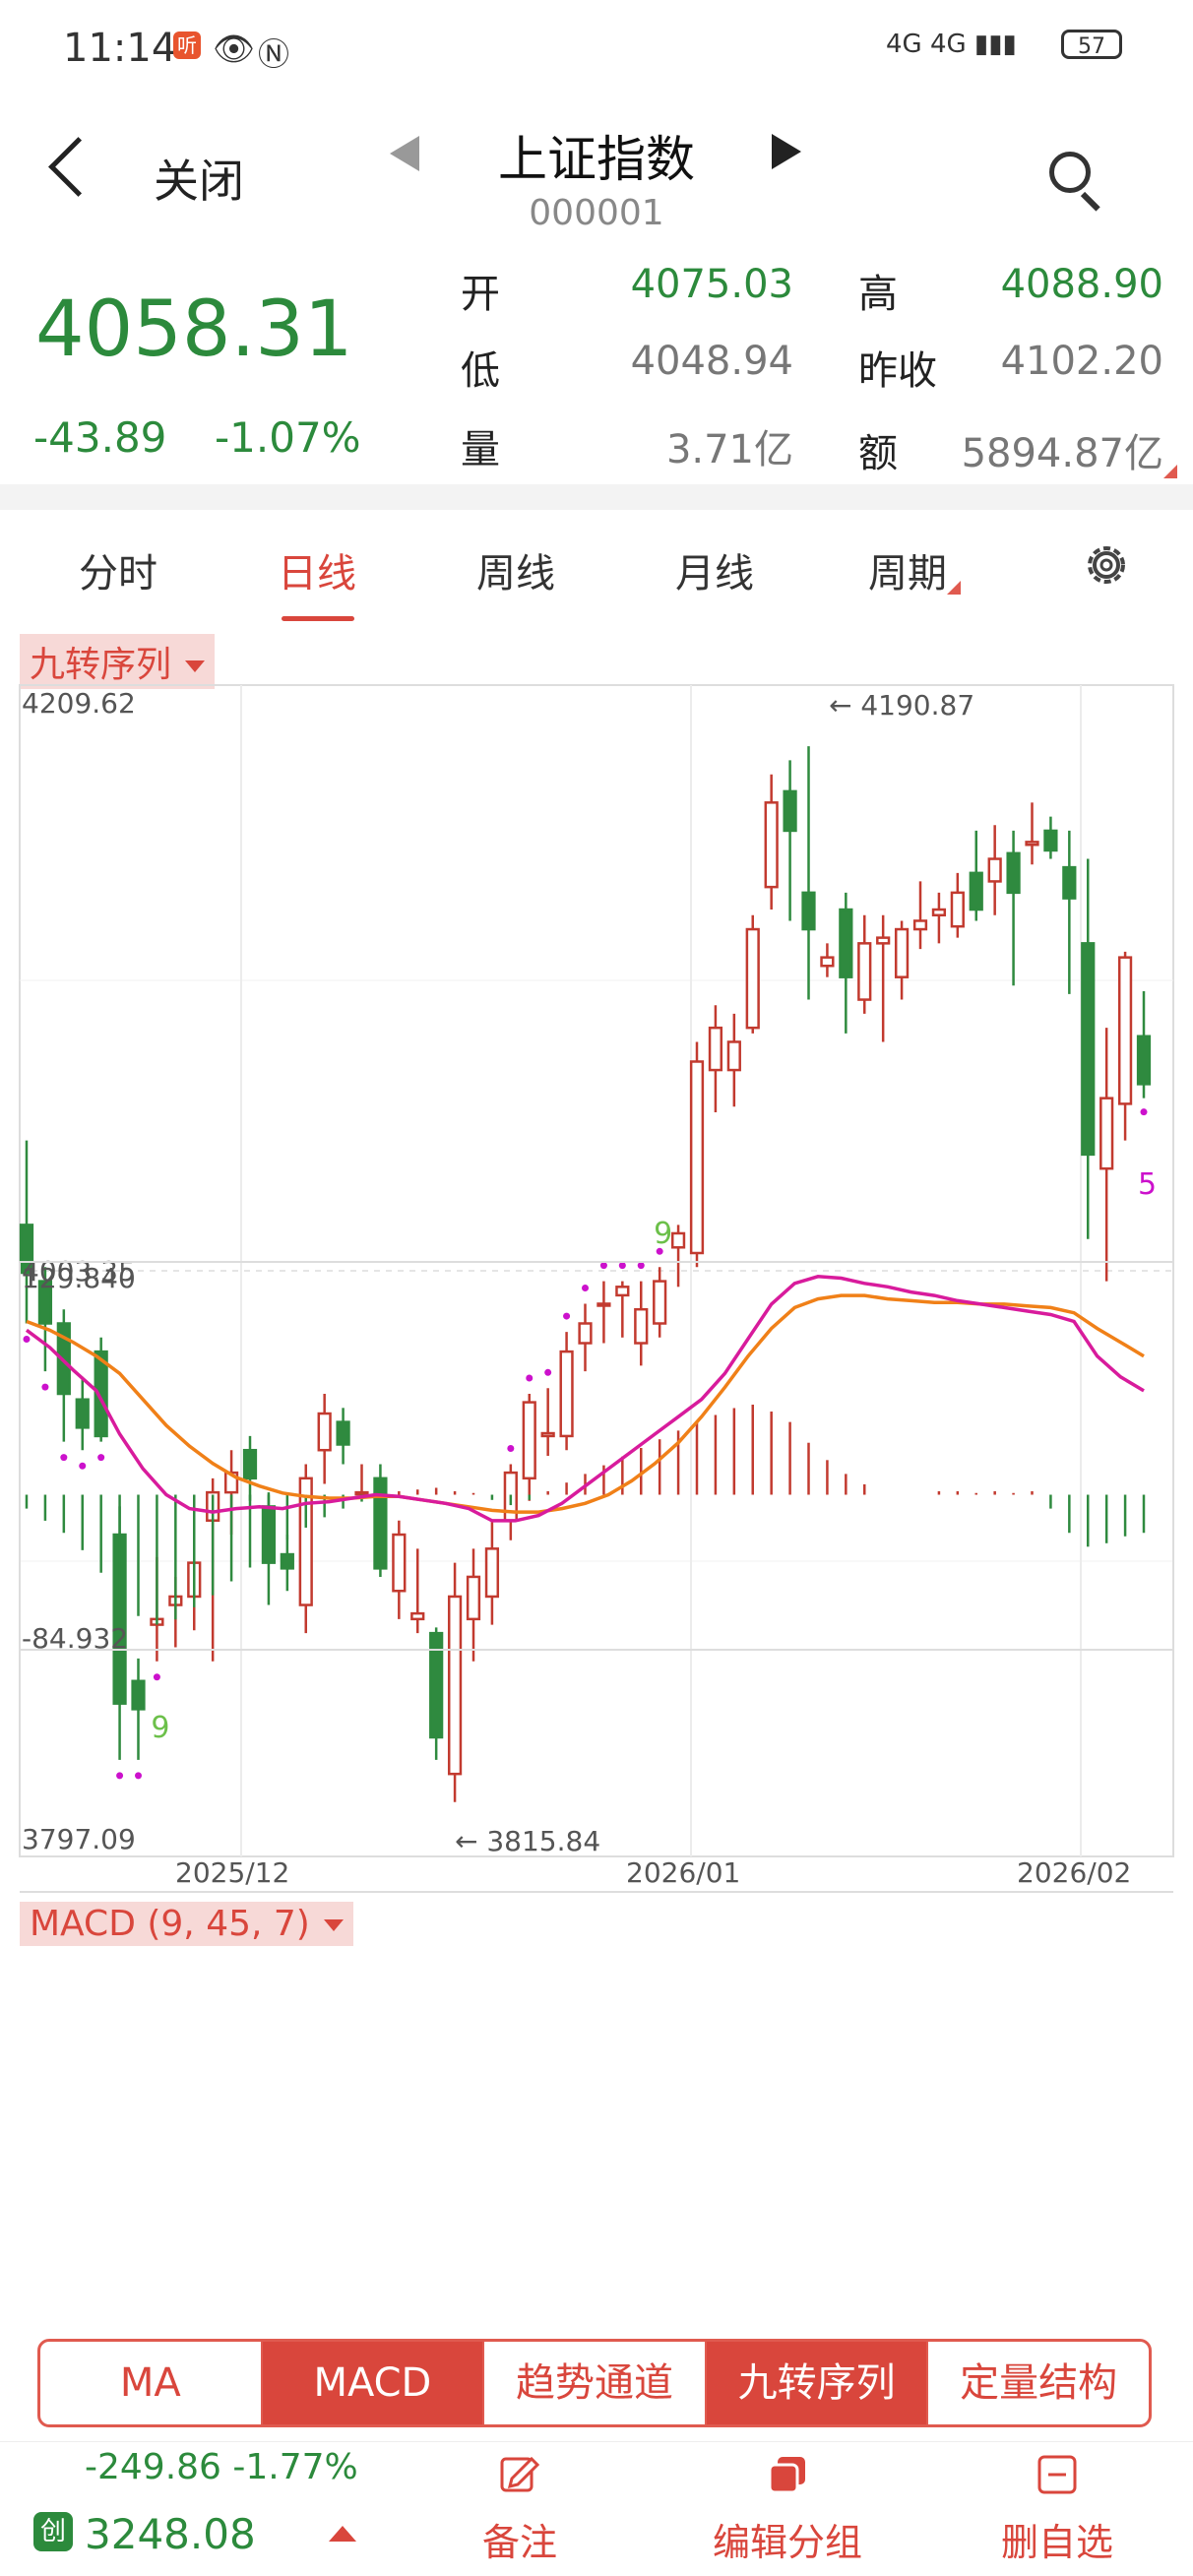  Describe the element at coordinates (1081, 284) in the screenshot. I see `high-value: 4088.90` at that location.